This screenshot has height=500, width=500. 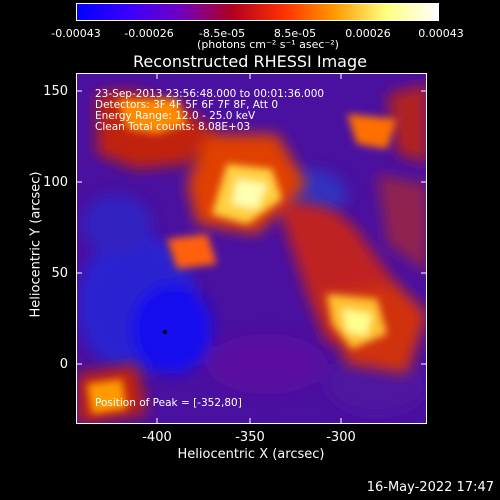 What do you see at coordinates (368, 33) in the screenshot?
I see `colorbar-tick: 0.00026` at bounding box center [368, 33].